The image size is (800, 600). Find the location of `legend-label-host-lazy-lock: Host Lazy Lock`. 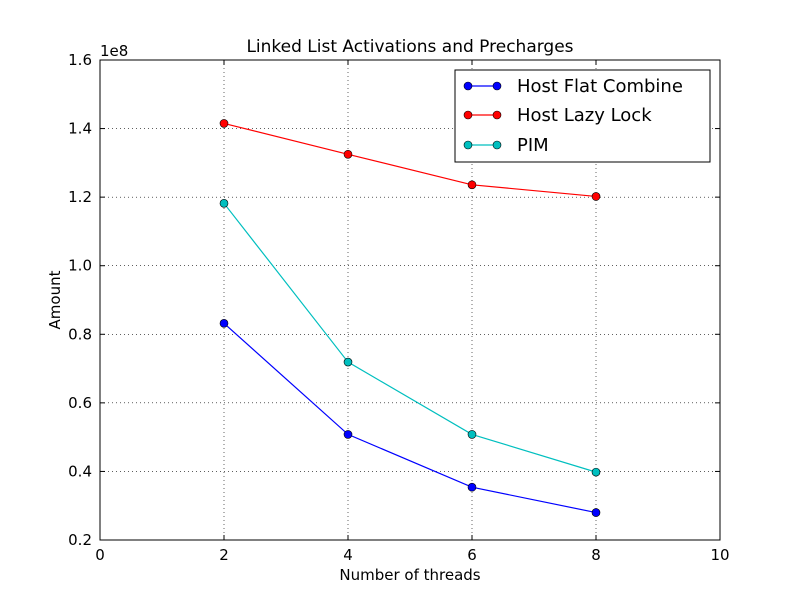

legend-label-host-lazy-lock: Host Lazy Lock is located at coordinates (584, 115).